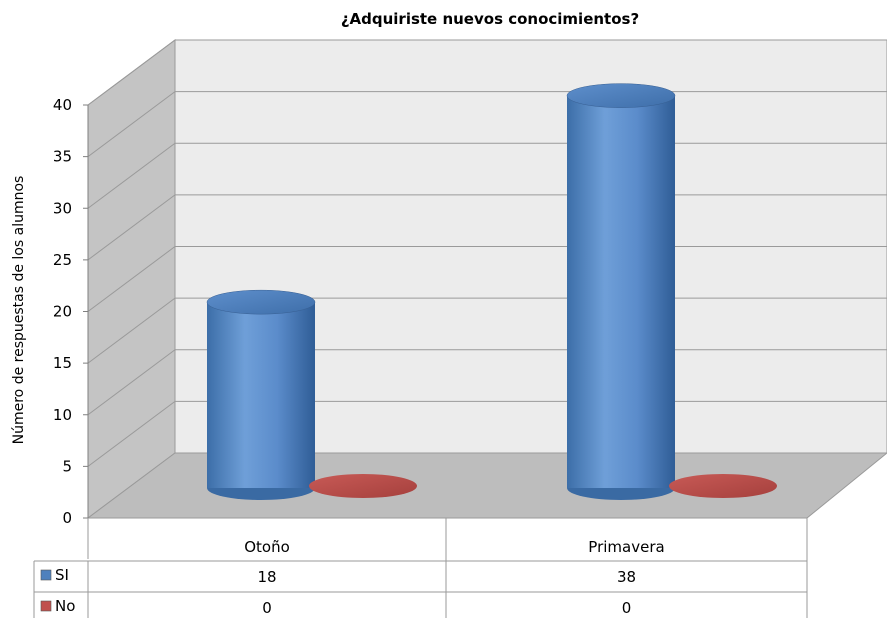 The image size is (887, 618). Describe the element at coordinates (627, 608) in the screenshot. I see `table-value-no-1: 0` at that location.